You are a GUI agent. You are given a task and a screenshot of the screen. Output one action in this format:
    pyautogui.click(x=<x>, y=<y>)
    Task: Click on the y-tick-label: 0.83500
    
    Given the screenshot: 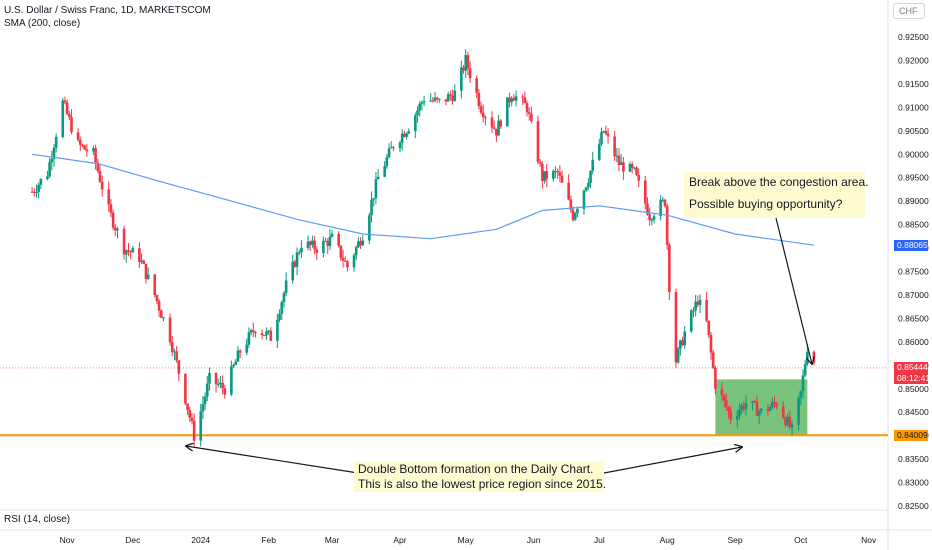 What is the action you would take?
    pyautogui.click(x=913, y=459)
    